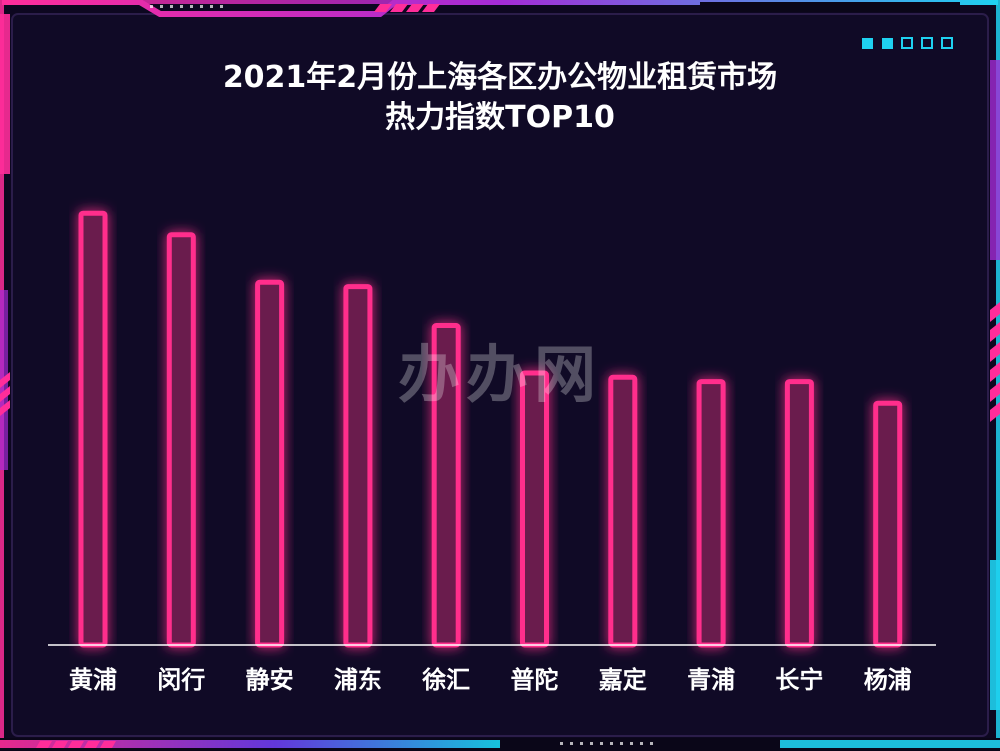  I want to click on bar-浦东, so click(358, 466).